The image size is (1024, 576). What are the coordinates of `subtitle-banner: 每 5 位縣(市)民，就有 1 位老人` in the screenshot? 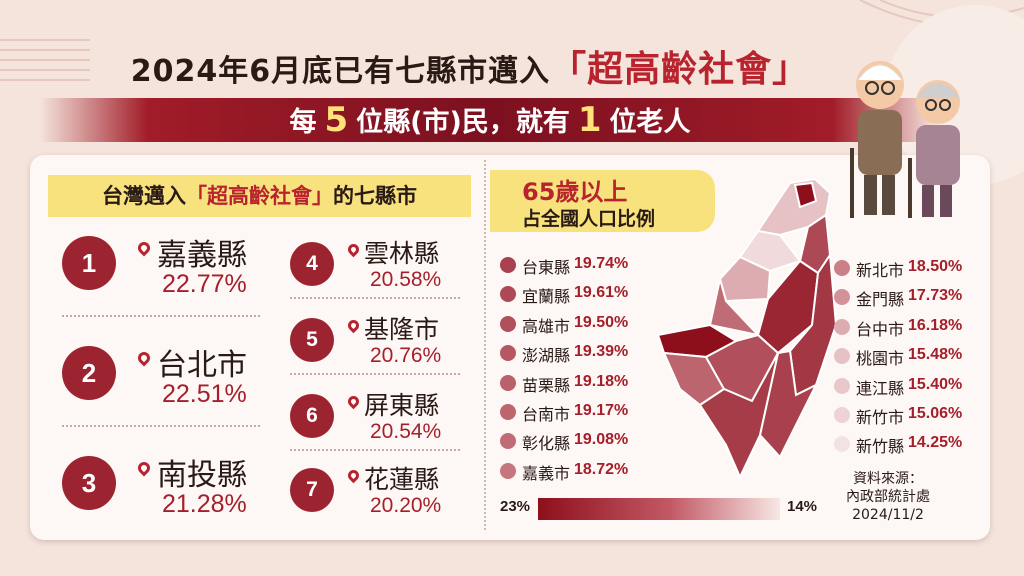 It's located at (490, 120).